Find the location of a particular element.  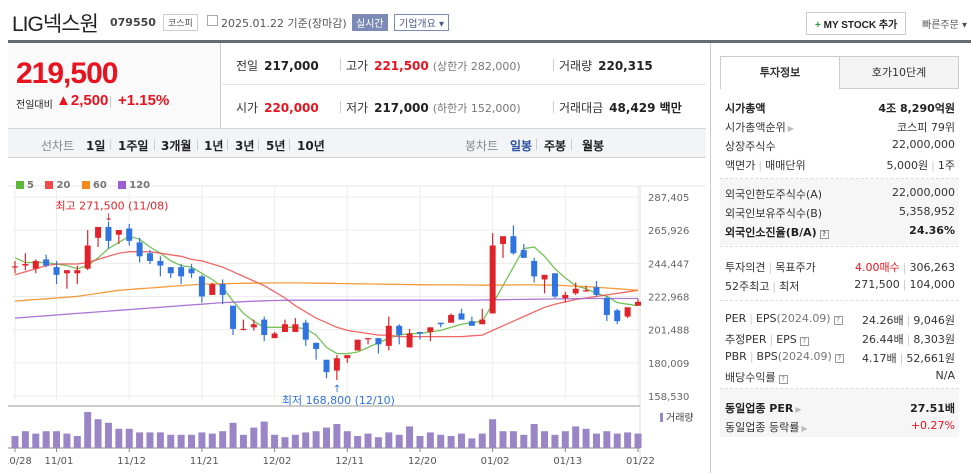

opinion-row: 투자의견 | 목표주가 4.00매수 | 306,263 is located at coordinates (839, 266).